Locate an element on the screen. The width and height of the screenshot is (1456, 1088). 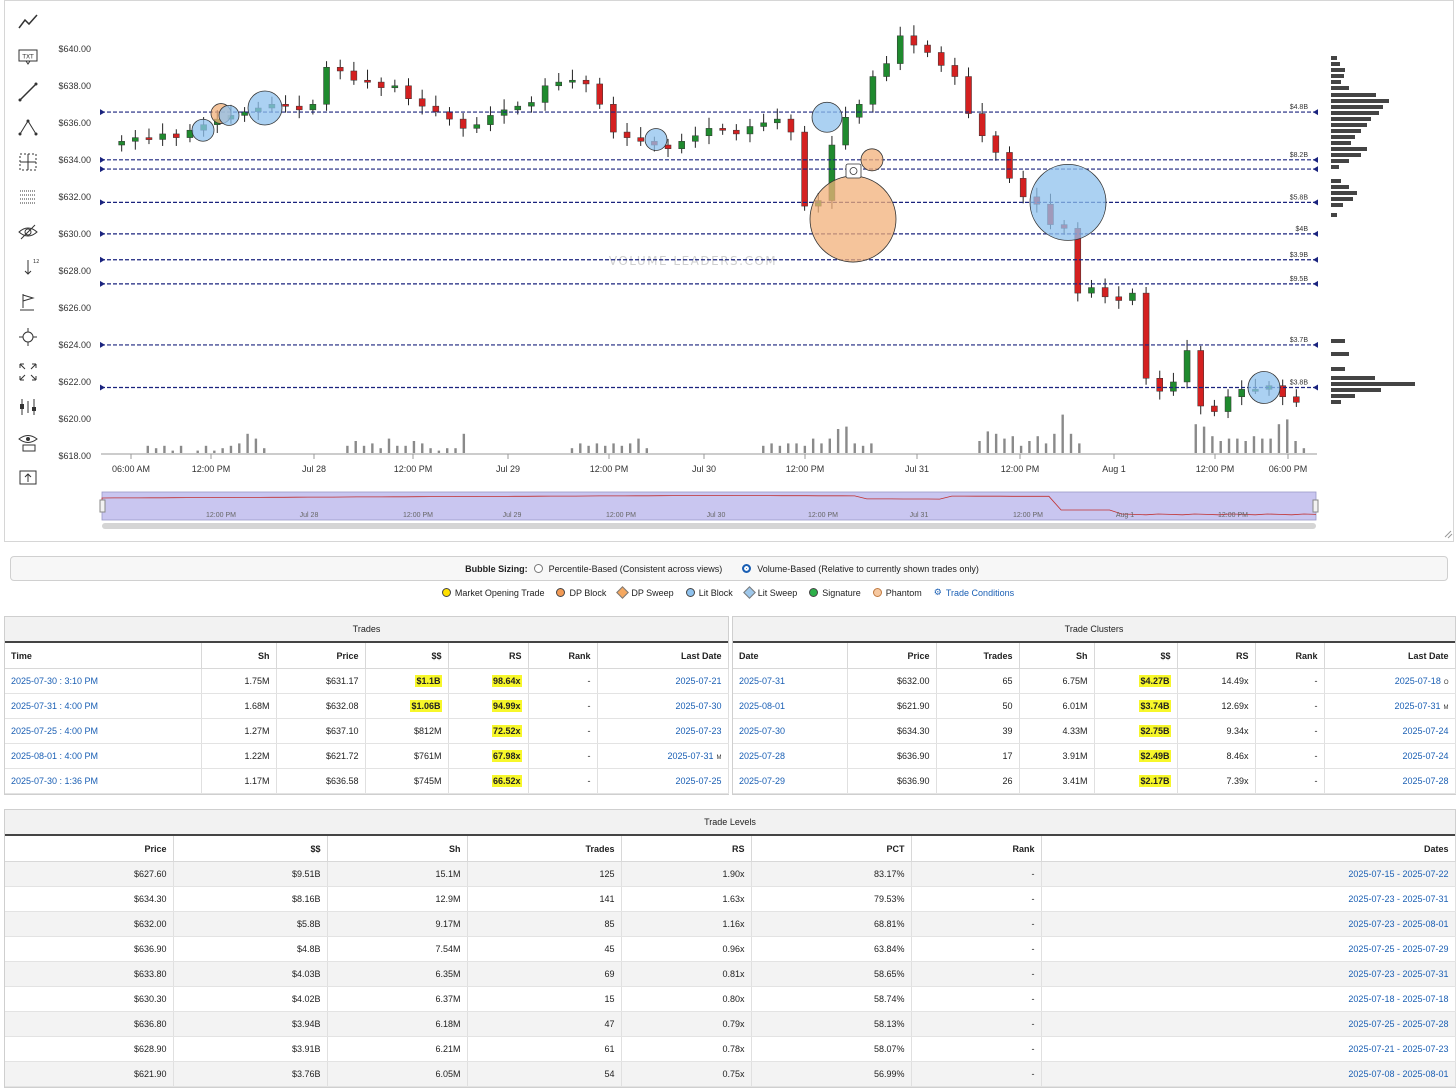
cluster-date: 2025-08-01 is located at coordinates (790, 706).